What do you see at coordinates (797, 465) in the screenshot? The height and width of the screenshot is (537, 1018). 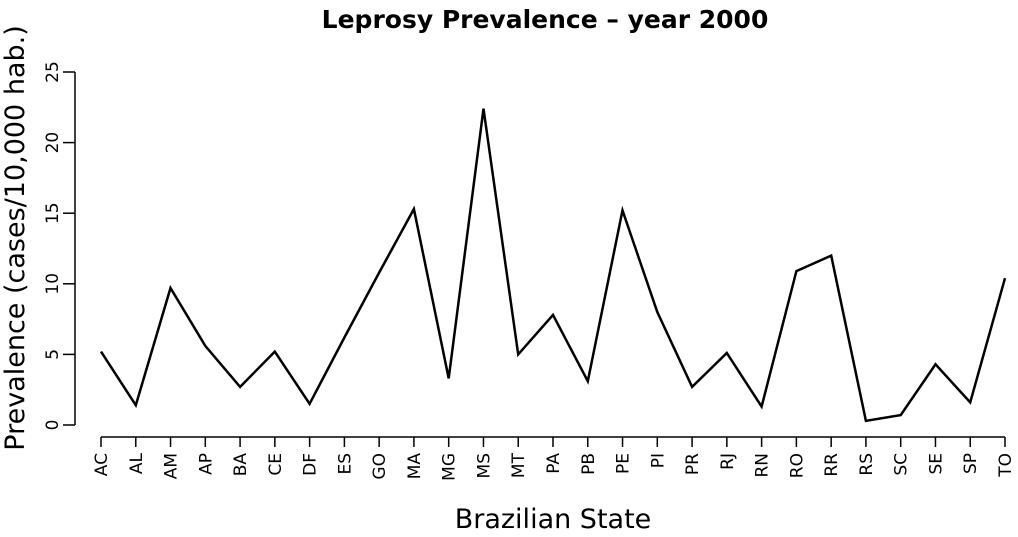 I see `x-tick-label: RO` at bounding box center [797, 465].